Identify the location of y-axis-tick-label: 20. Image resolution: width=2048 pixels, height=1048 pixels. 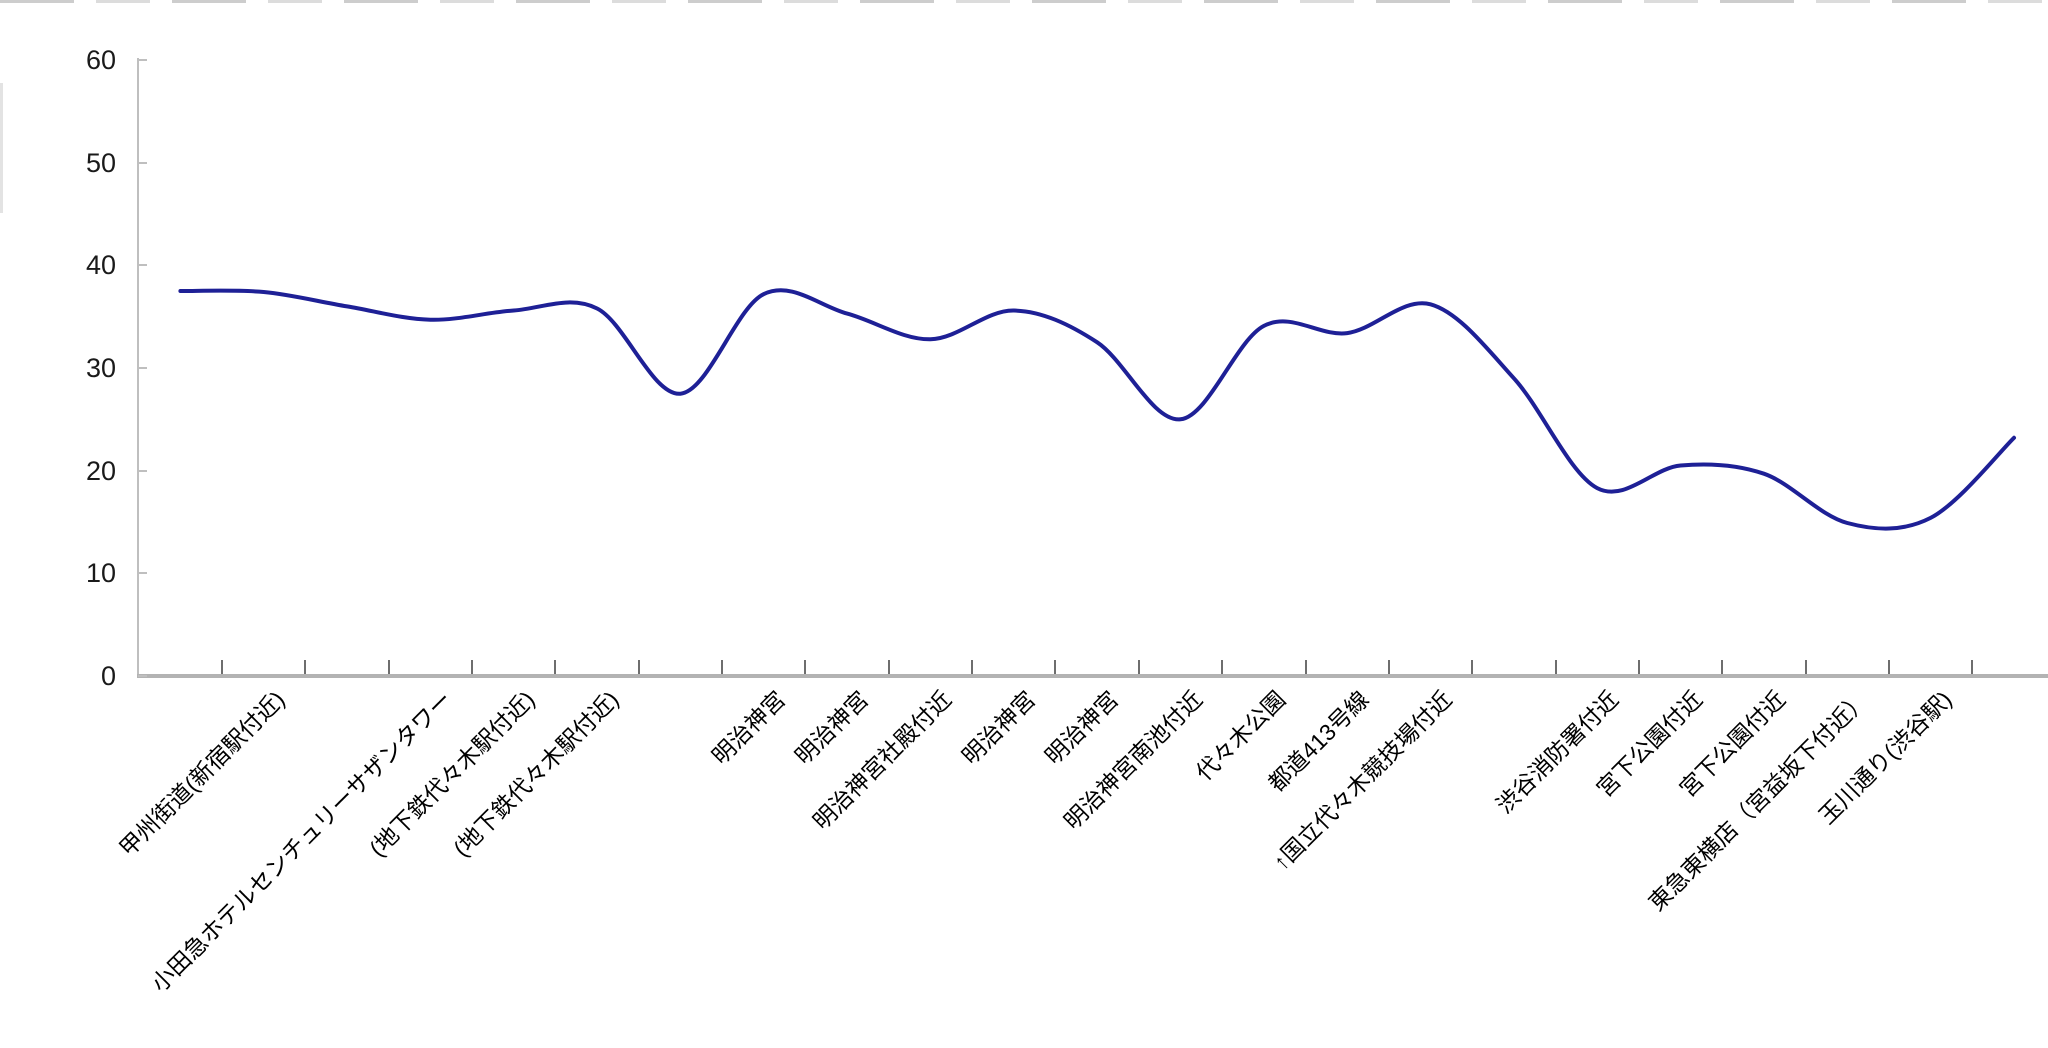
(100, 470).